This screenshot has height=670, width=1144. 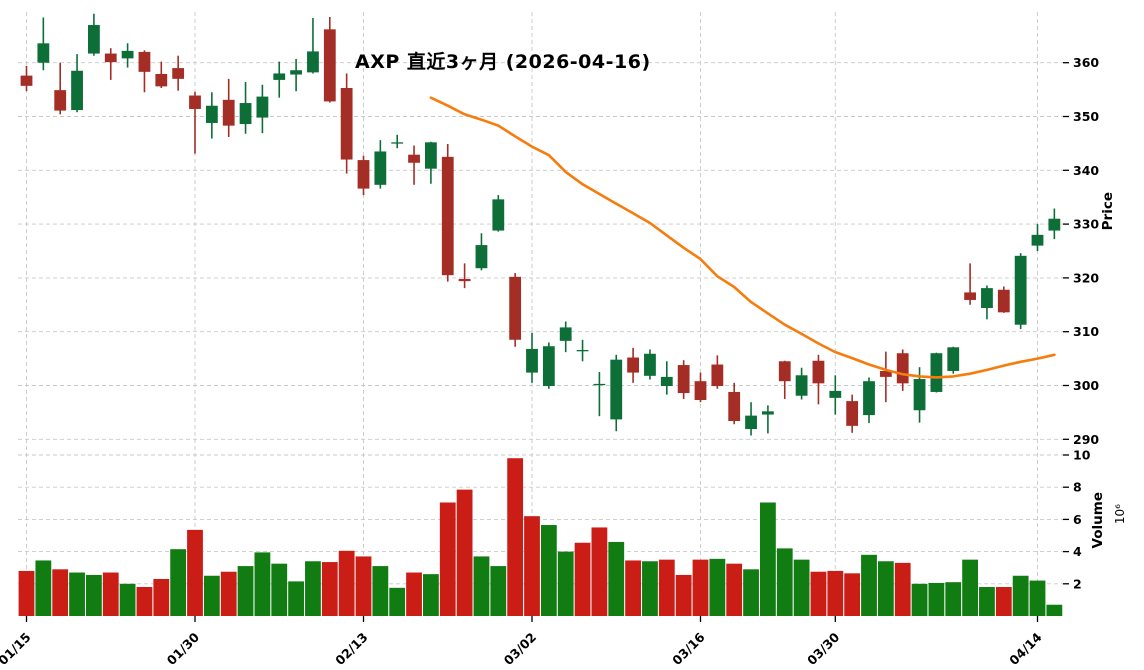 I want to click on volume-axis-label: Volume, so click(x=1098, y=520).